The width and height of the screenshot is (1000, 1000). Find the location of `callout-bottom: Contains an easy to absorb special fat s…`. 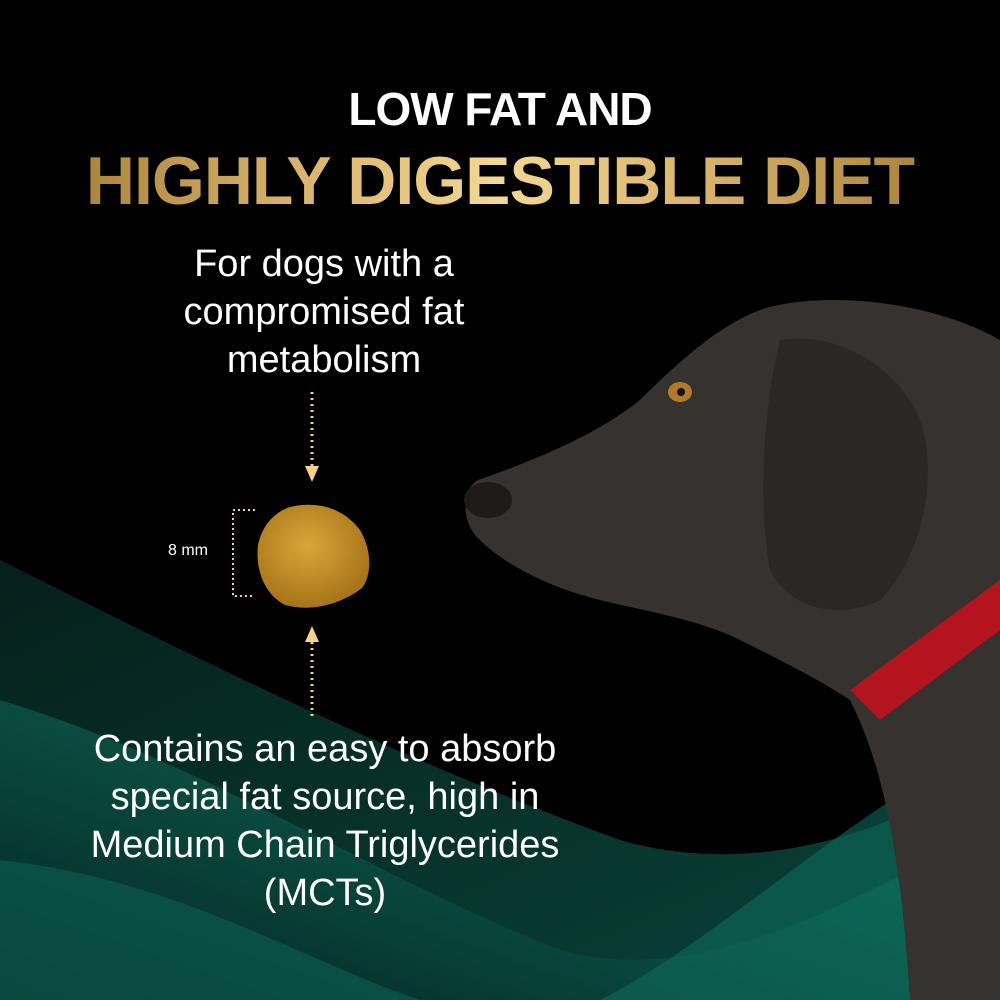

callout-bottom: Contains an easy to absorb special fat s… is located at coordinates (325, 821).